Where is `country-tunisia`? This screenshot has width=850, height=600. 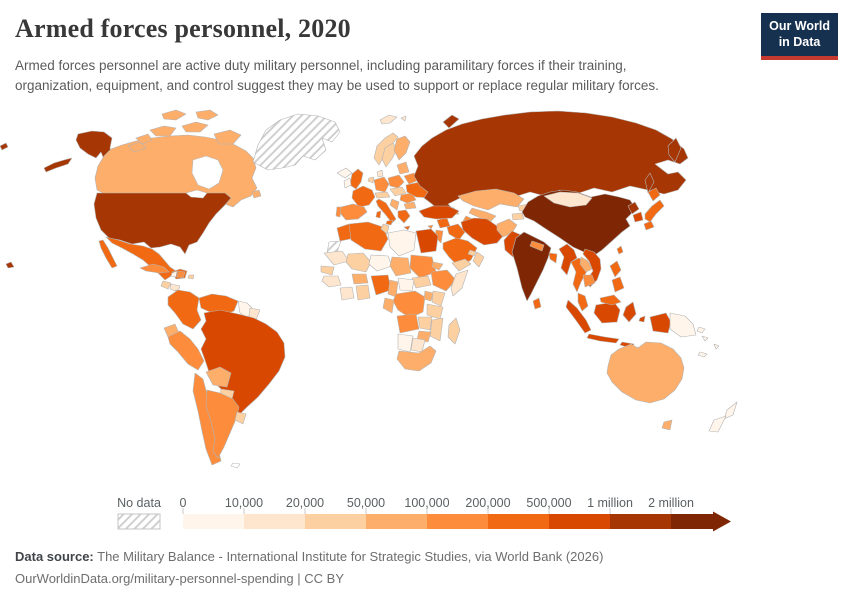
country-tunisia is located at coordinates (385, 229).